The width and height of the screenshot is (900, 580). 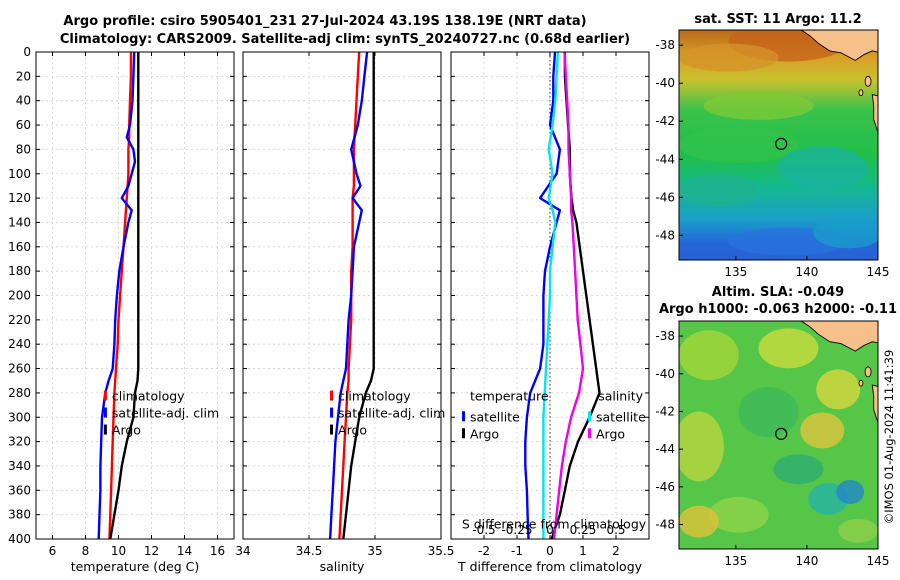 What do you see at coordinates (517, 551) in the screenshot?
I see `x-tick-label: -1` at bounding box center [517, 551].